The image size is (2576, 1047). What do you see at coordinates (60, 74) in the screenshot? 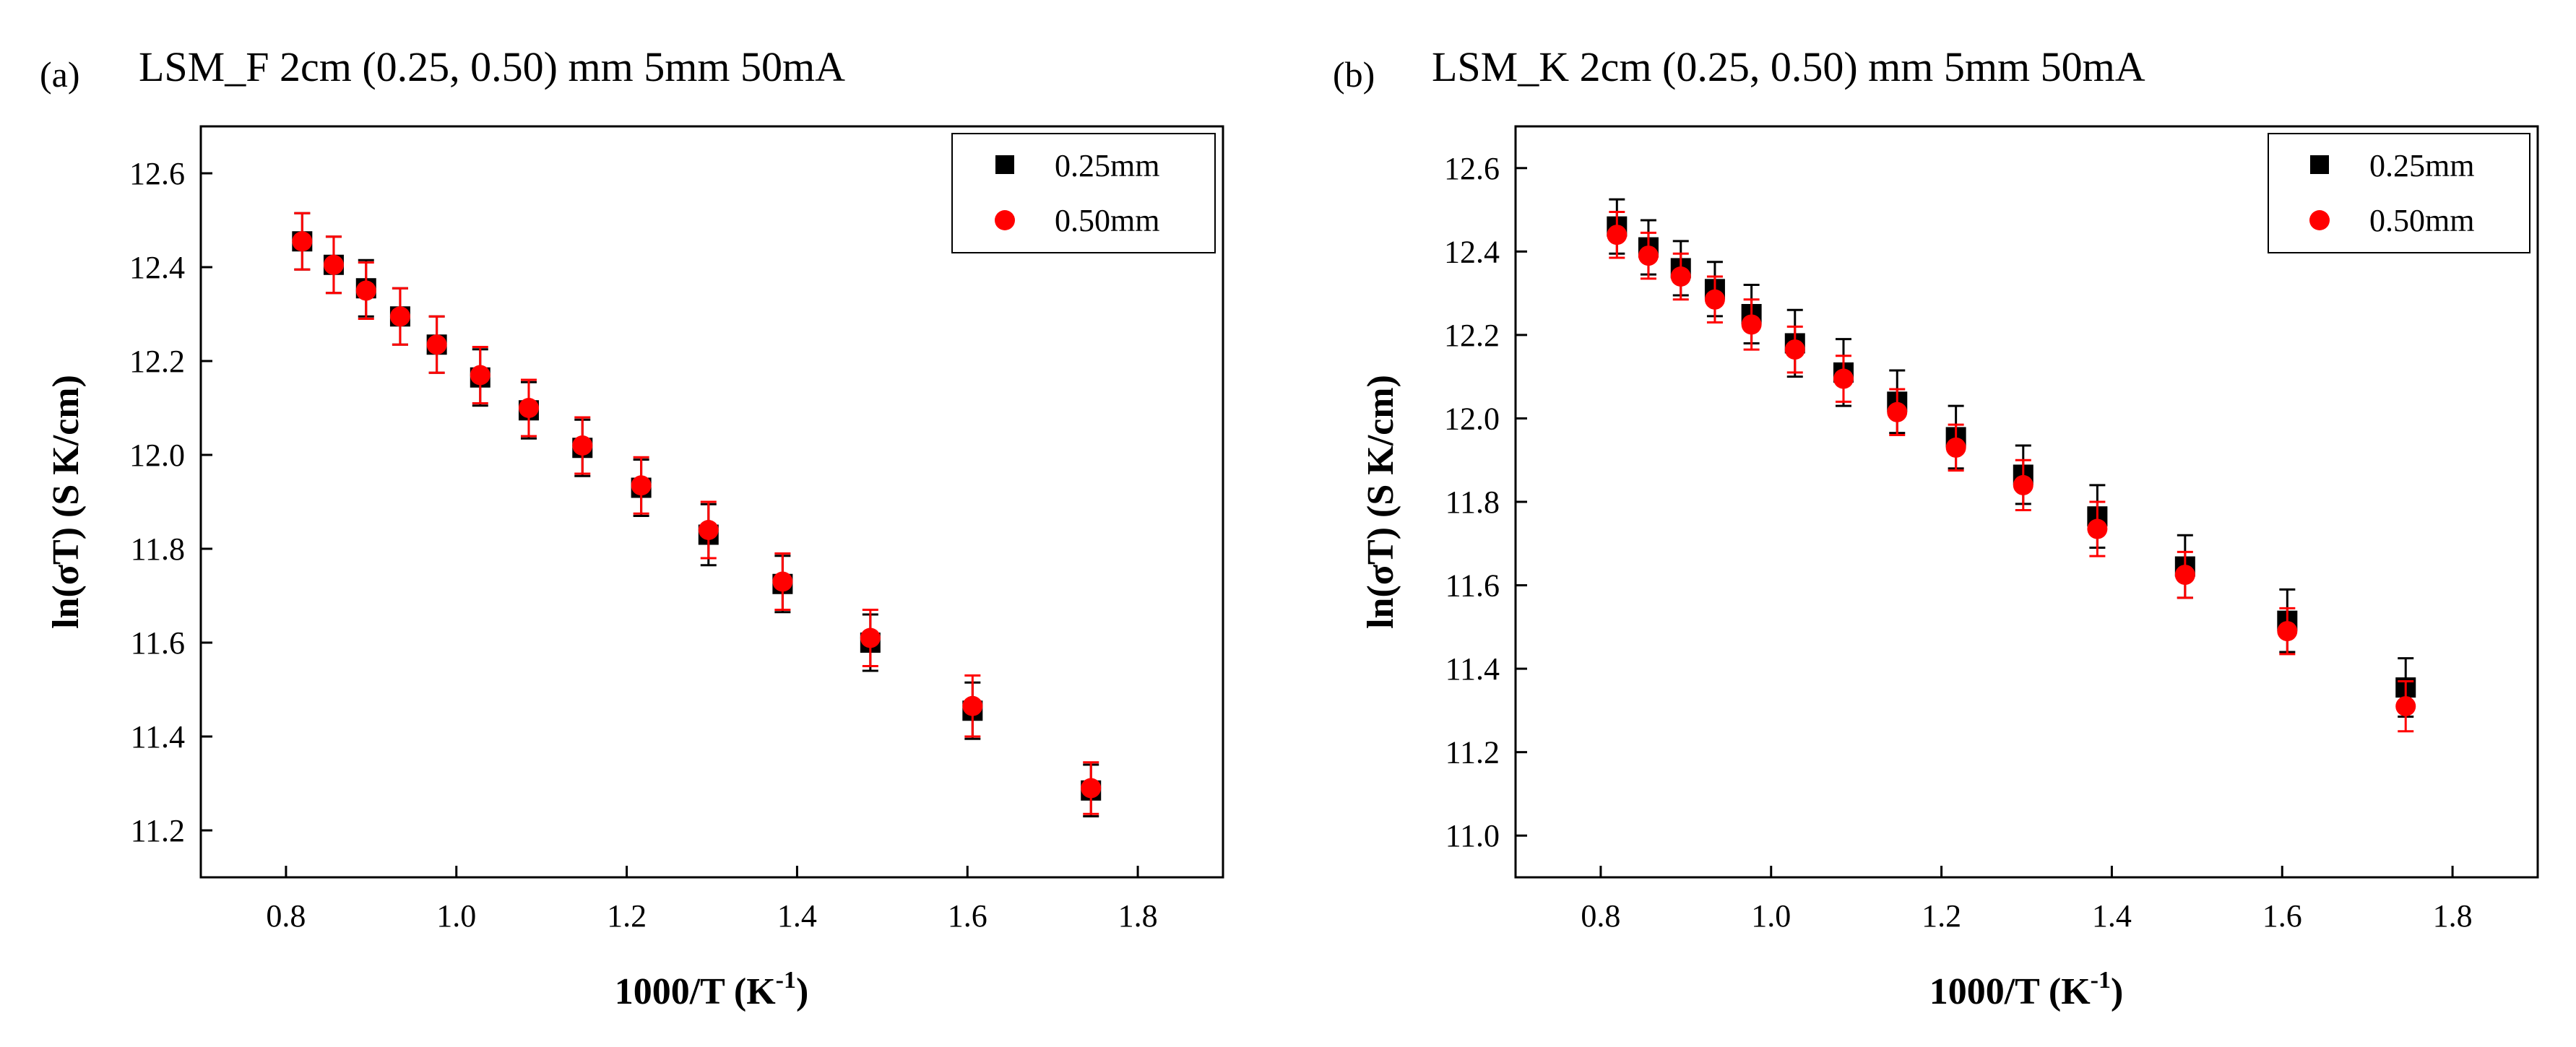
I see `panel-label-a: (a)` at bounding box center [60, 74].